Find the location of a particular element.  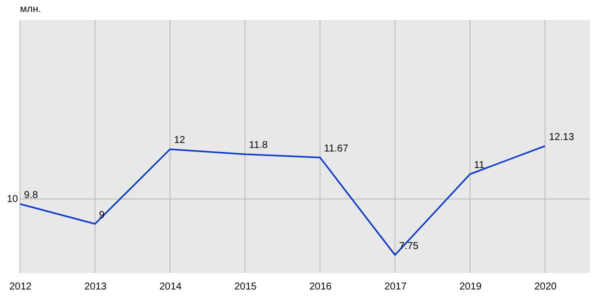

data-label: 11 is located at coordinates (479, 166).